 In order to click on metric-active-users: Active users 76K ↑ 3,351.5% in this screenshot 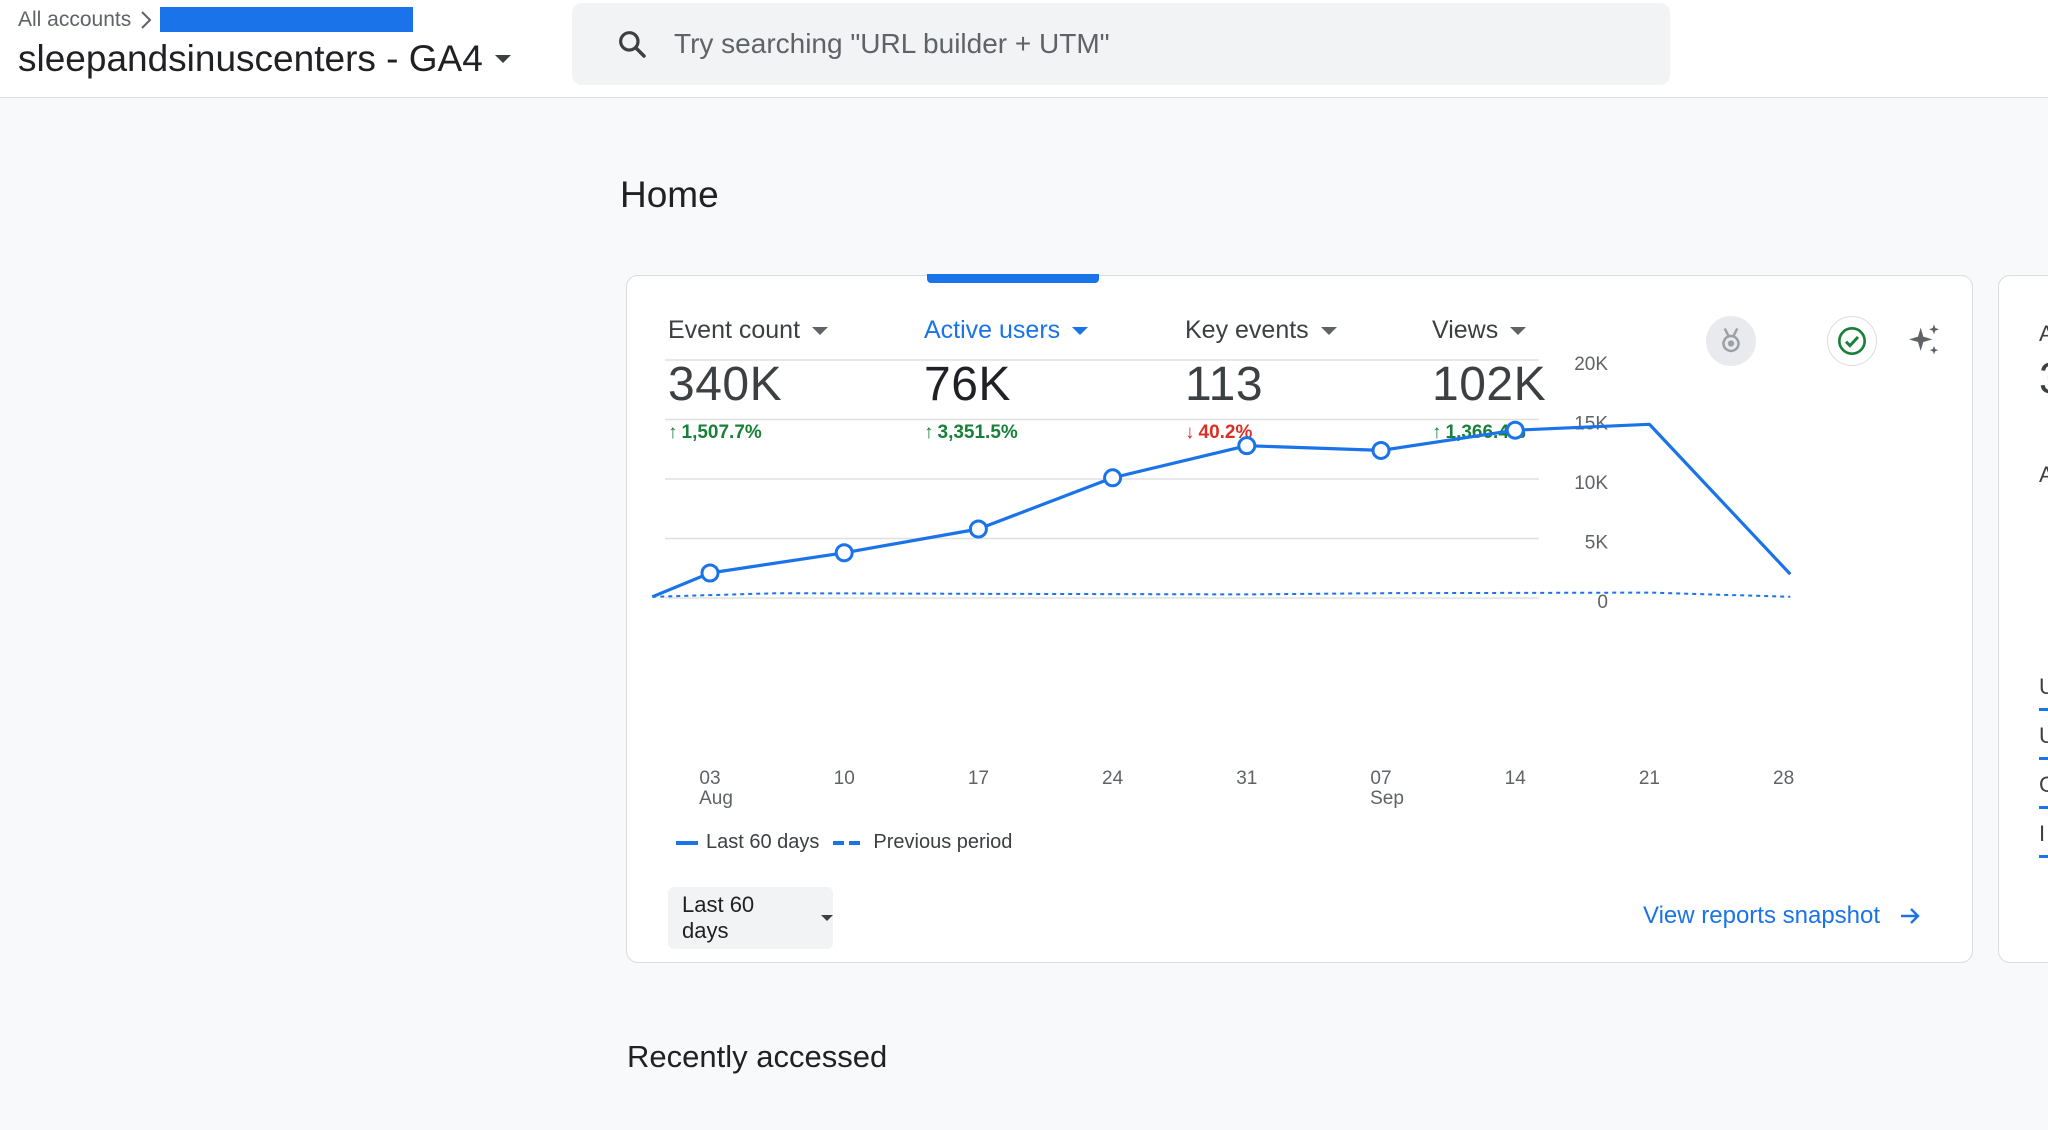, I will do `click(1006, 380)`.